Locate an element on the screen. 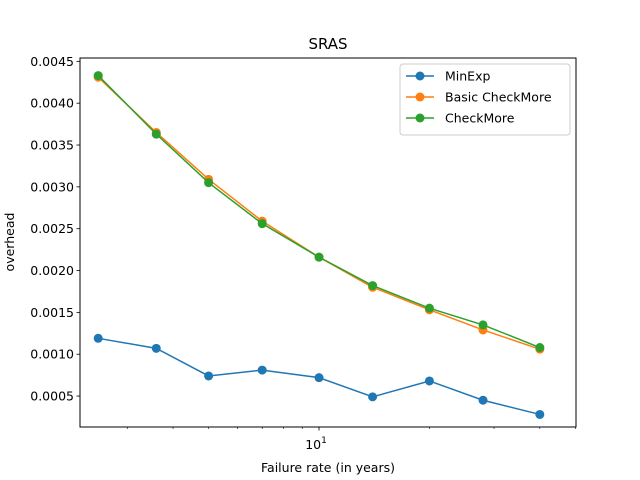 The width and height of the screenshot is (640, 480). y-tick-label: 0.0040 is located at coordinates (52, 103).